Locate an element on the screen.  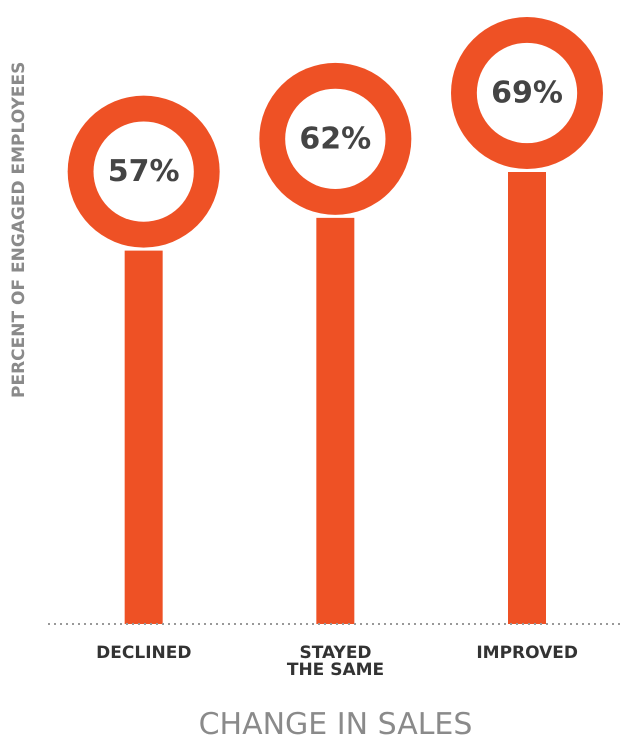
data-label: 62% is located at coordinates (335, 138).